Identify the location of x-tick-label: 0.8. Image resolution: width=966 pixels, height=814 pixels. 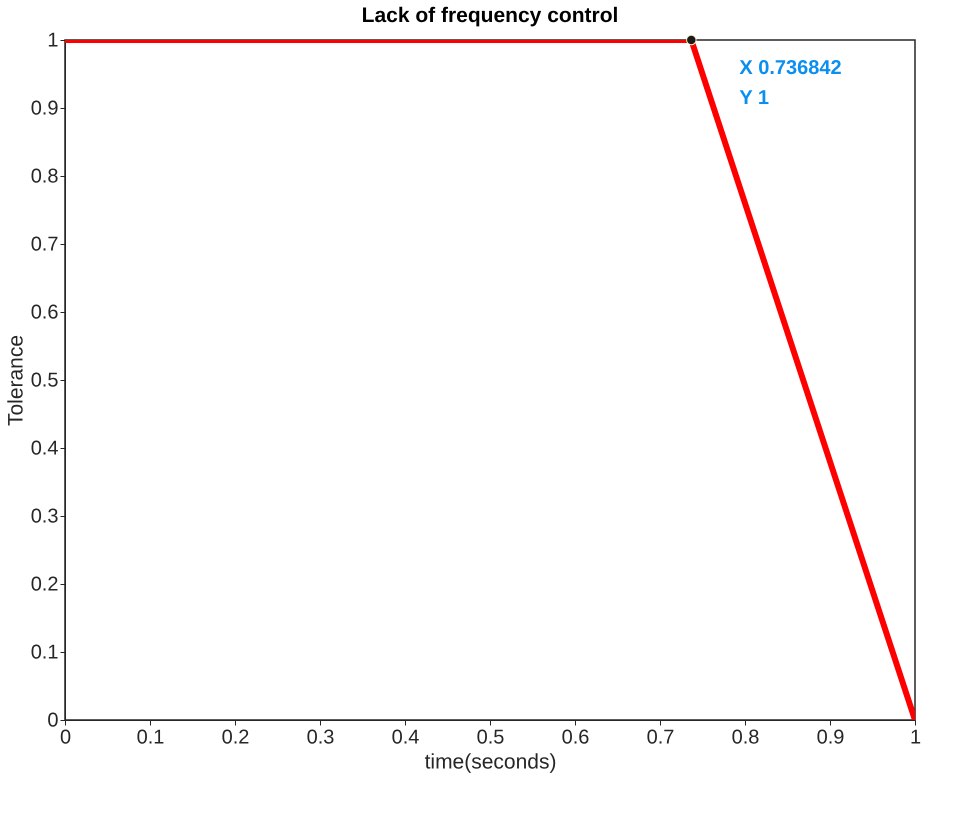
(746, 737).